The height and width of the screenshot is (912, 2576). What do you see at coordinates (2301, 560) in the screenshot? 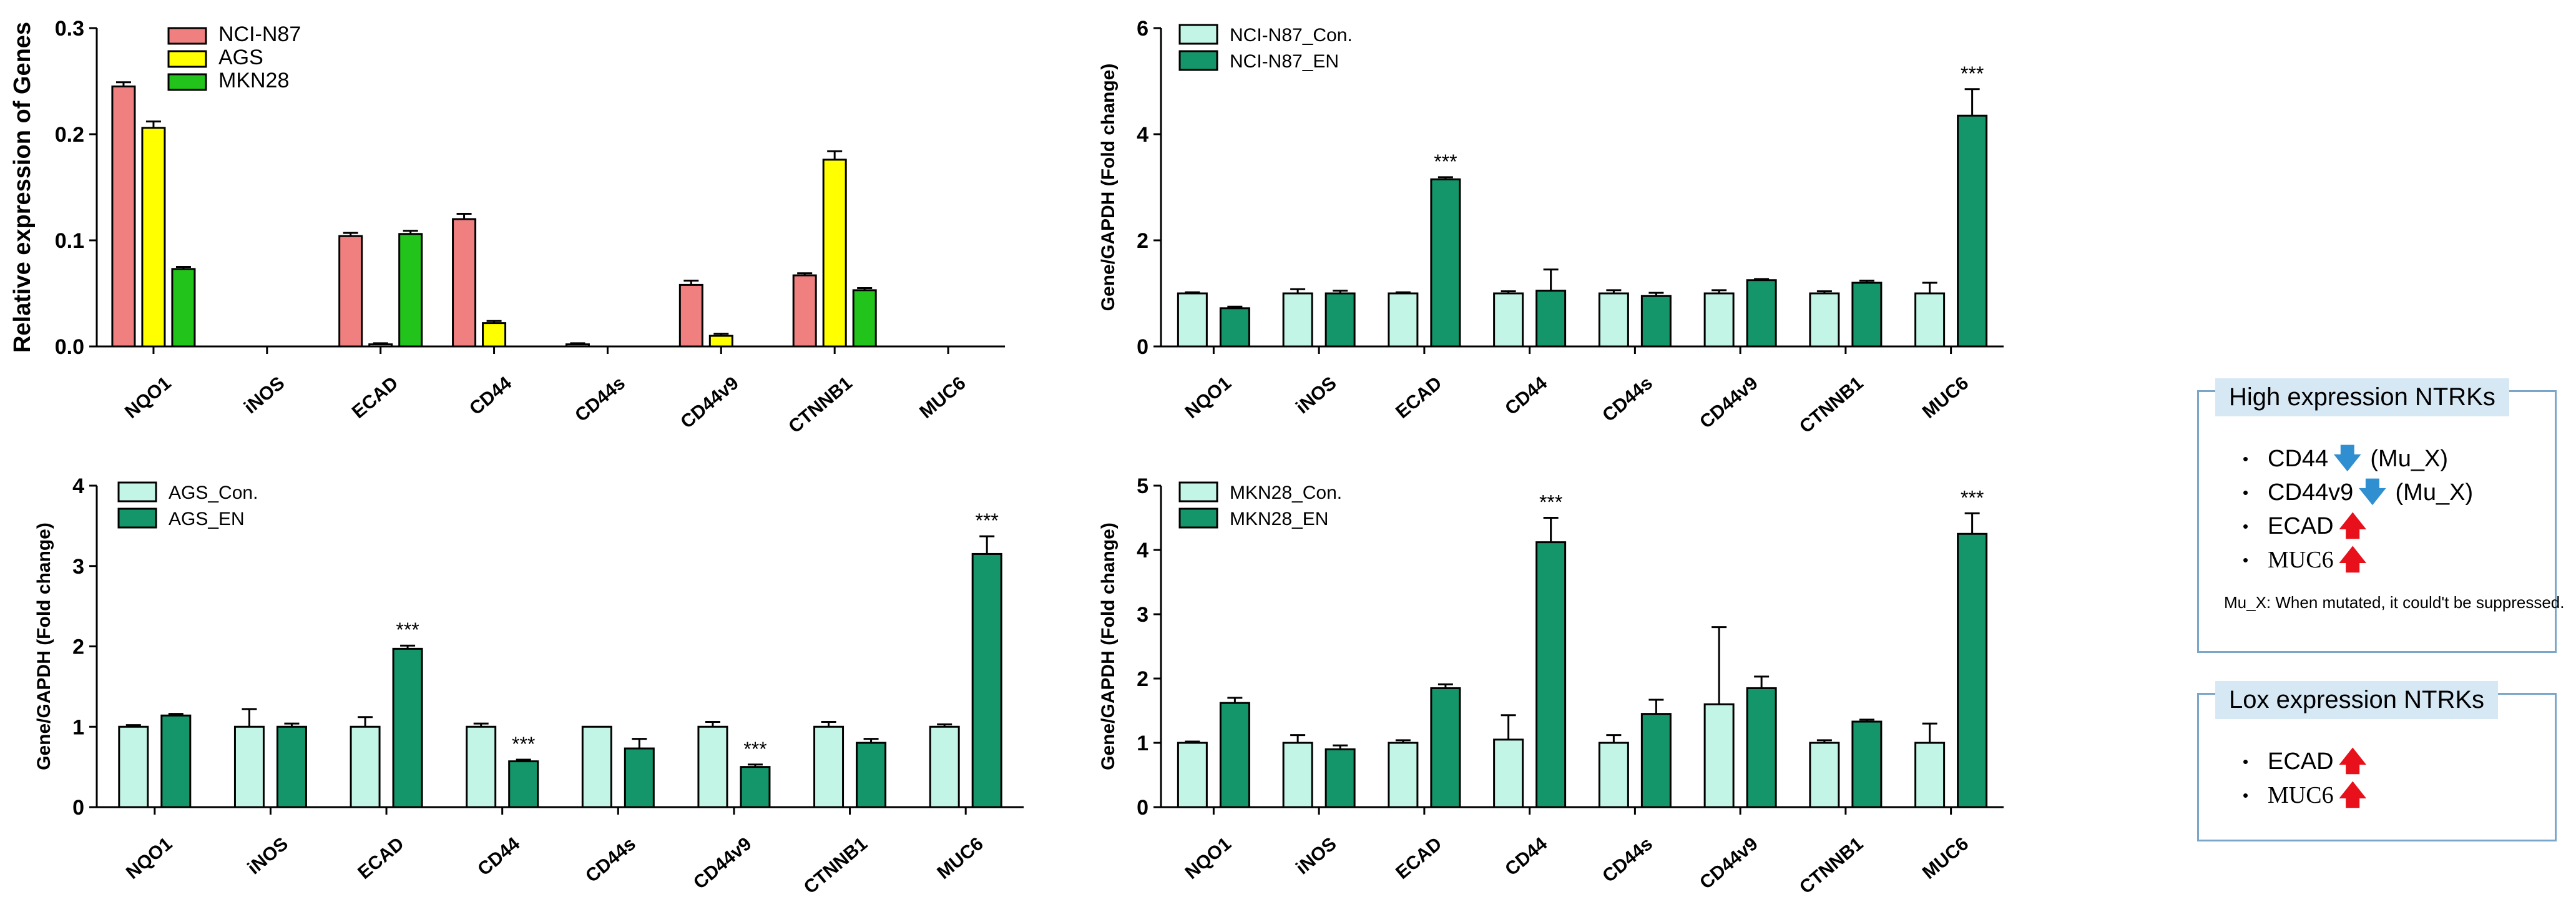
I see `gene-label: MUC6` at bounding box center [2301, 560].